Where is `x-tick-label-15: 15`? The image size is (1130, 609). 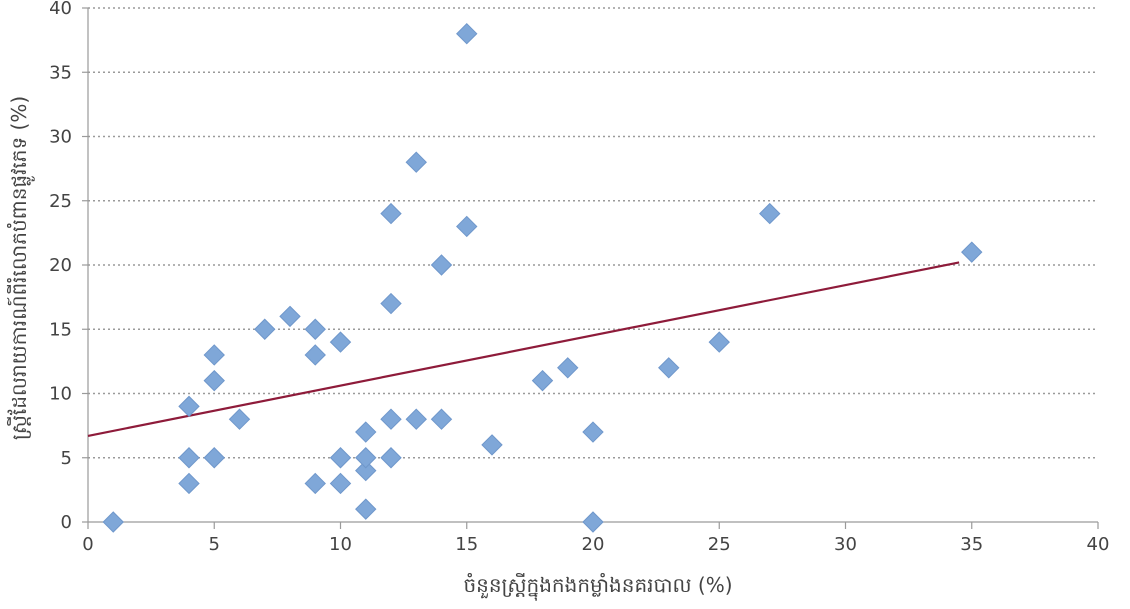
x-tick-label-15: 15 is located at coordinates (466, 544).